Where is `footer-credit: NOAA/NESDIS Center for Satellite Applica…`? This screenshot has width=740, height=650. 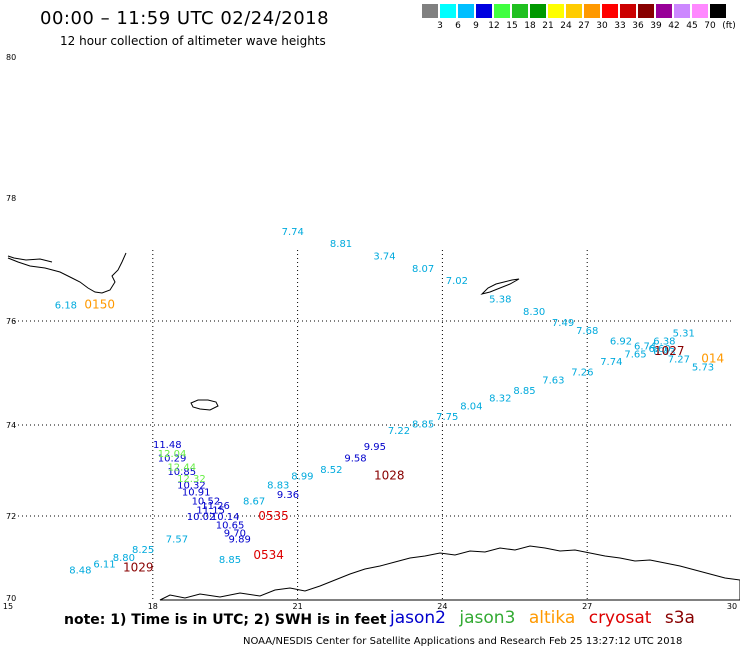
footer-credit: NOAA/NESDIS Center for Satellite Applica… is located at coordinates (463, 641).